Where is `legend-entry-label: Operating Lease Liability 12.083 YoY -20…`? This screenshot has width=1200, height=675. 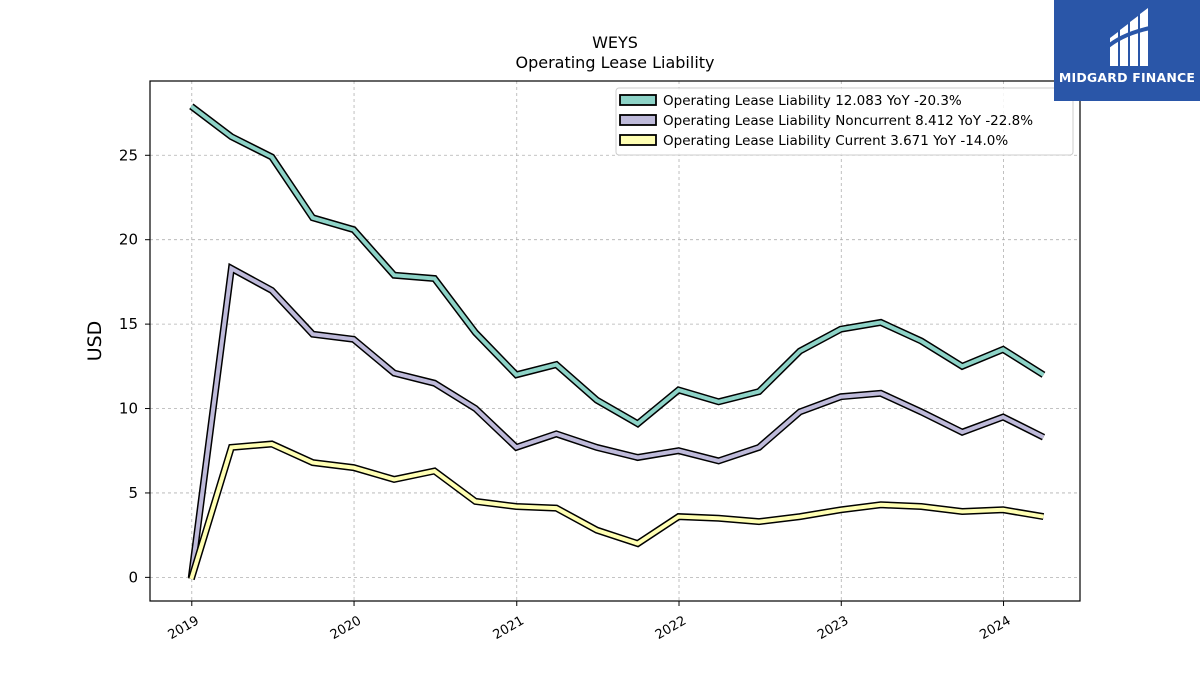 legend-entry-label: Operating Lease Liability 12.083 YoY -20… is located at coordinates (812, 101).